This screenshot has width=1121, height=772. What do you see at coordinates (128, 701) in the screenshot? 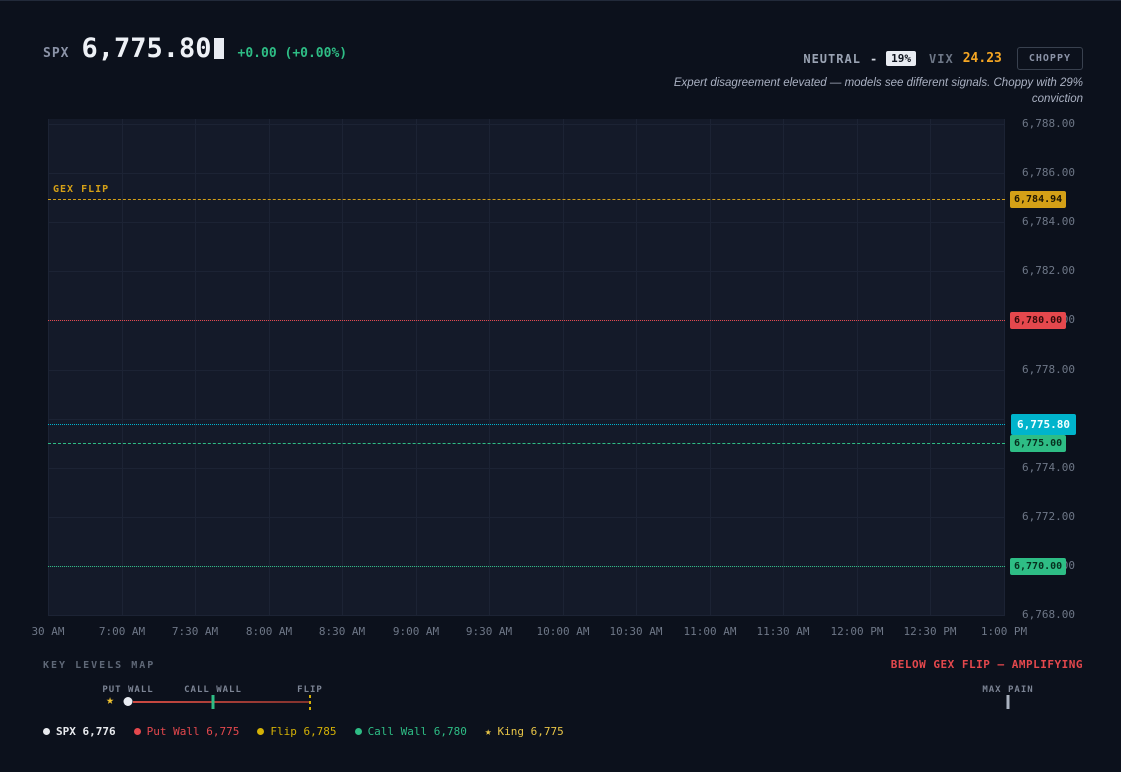
I see `spot-marker-icon` at bounding box center [128, 701].